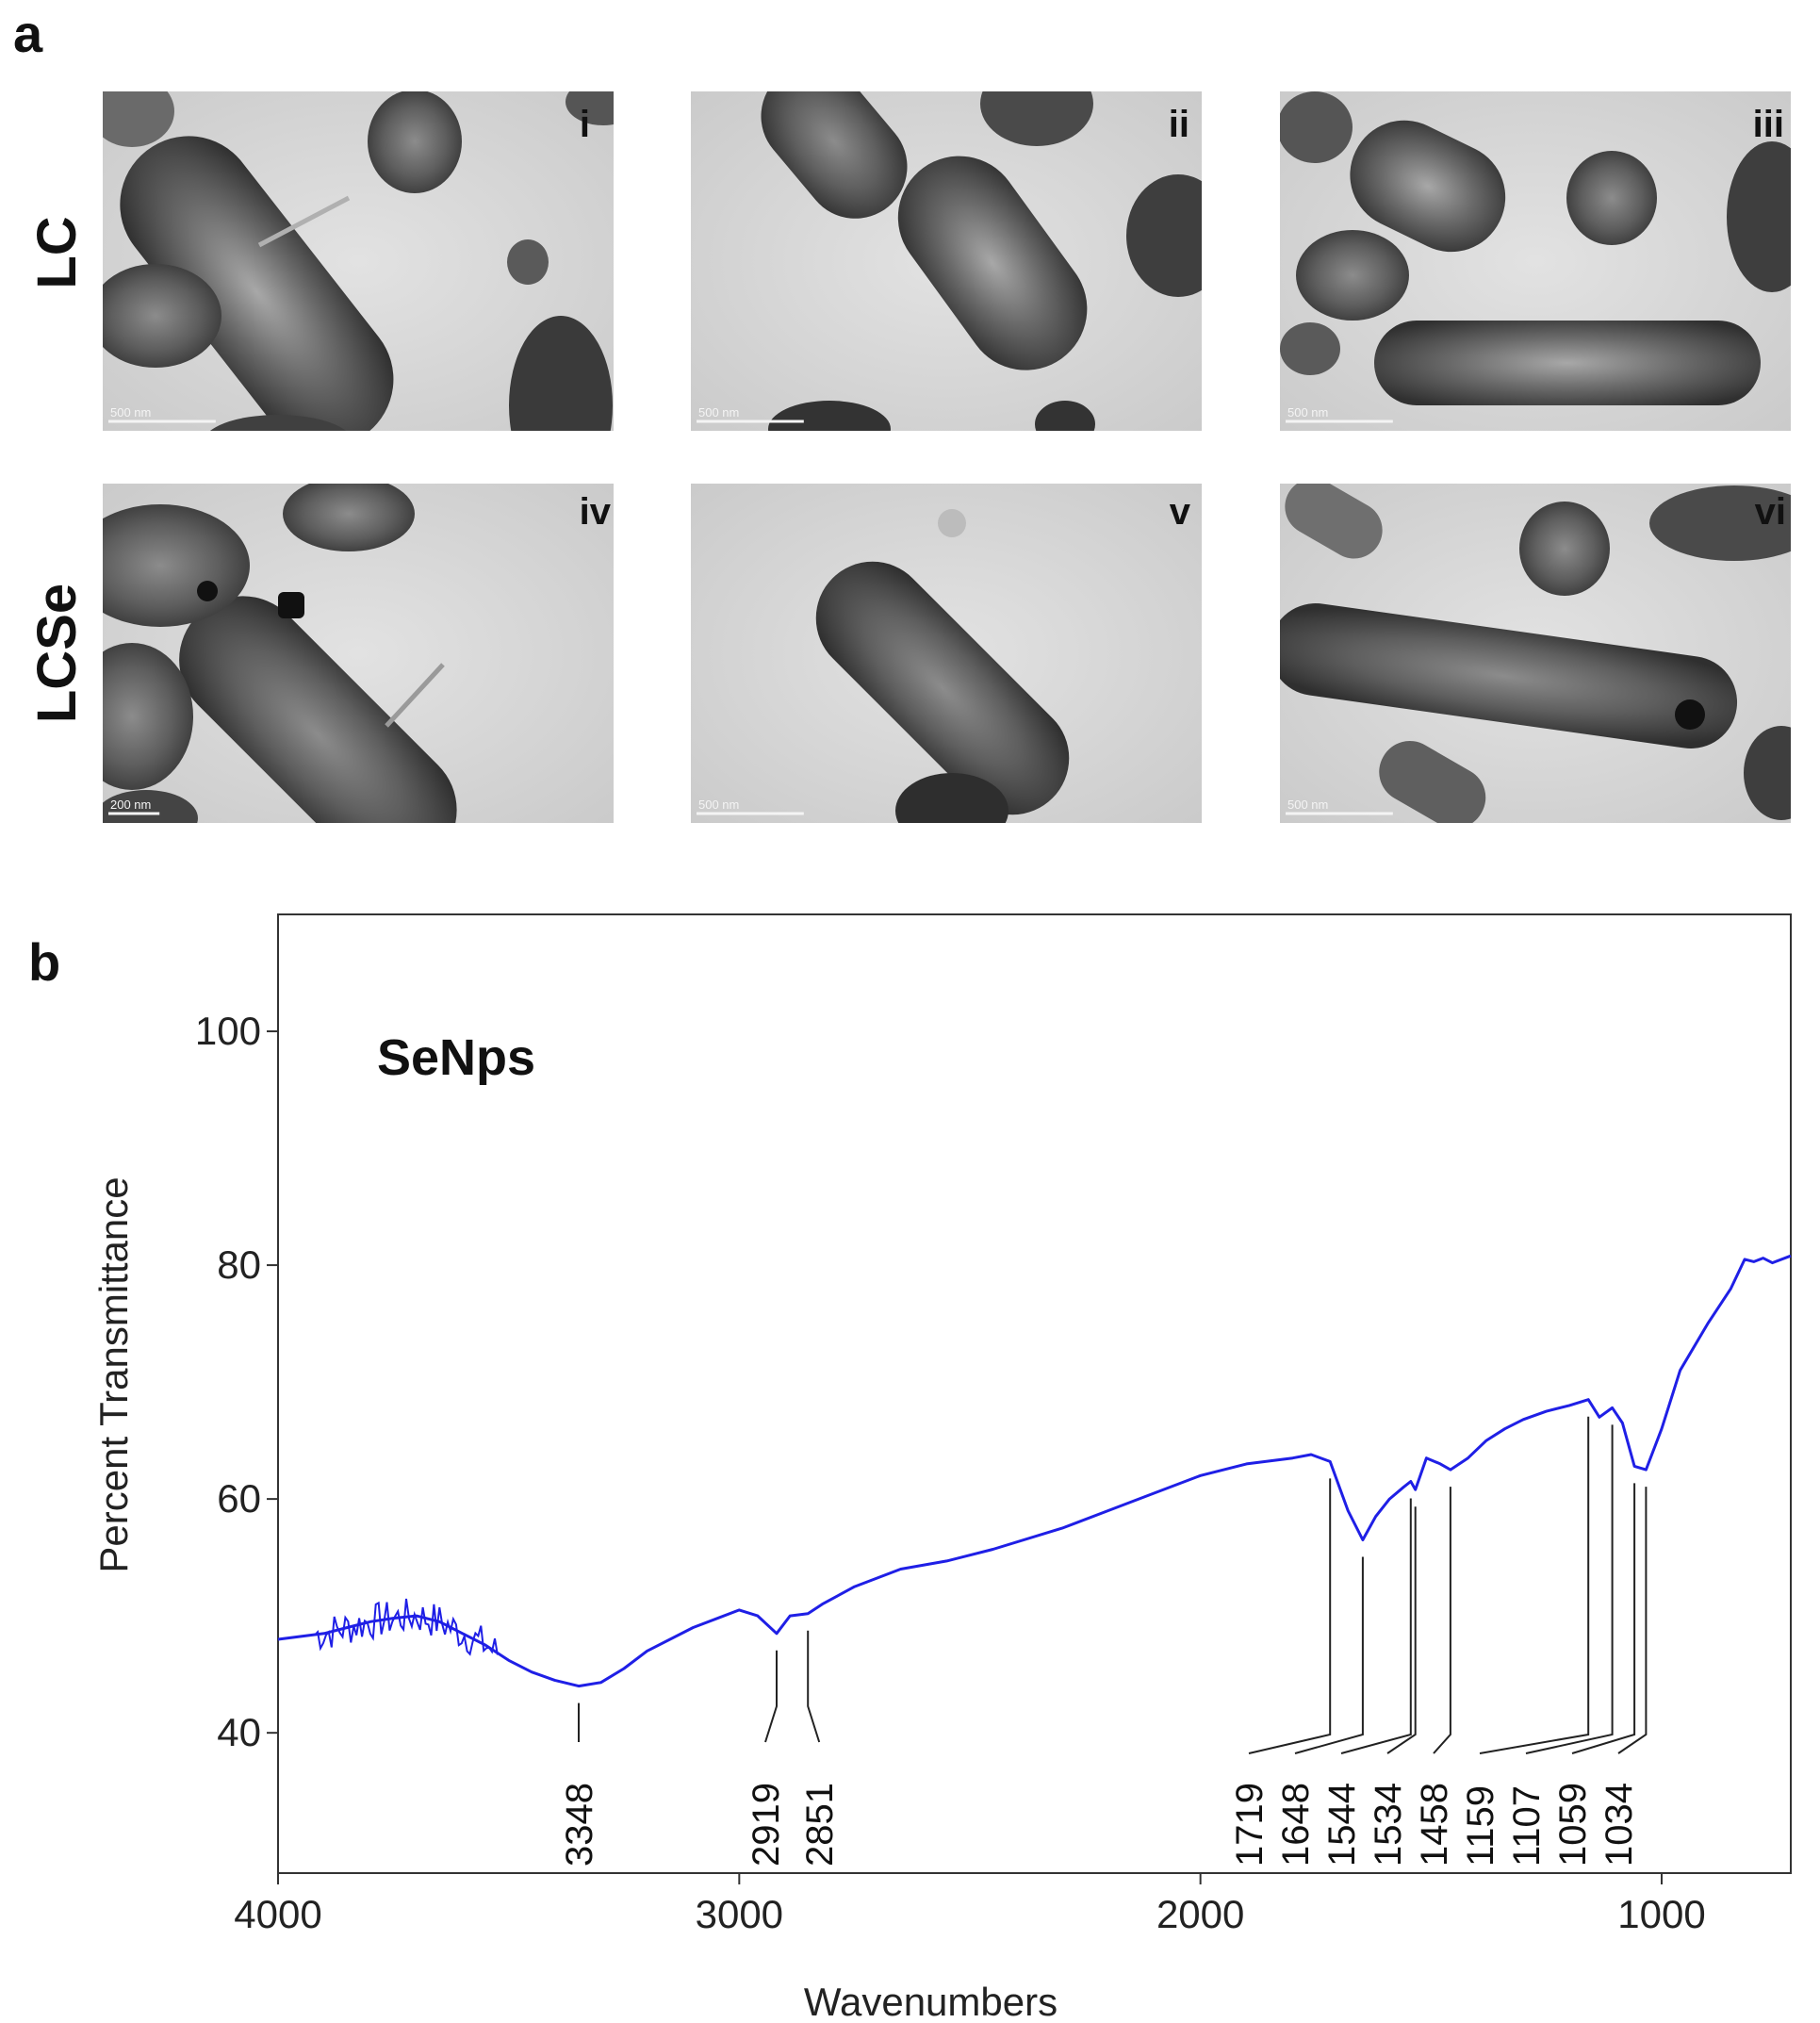 Image resolution: width=1820 pixels, height=2023 pixels. I want to click on peak-label: 3348, so click(579, 1825).